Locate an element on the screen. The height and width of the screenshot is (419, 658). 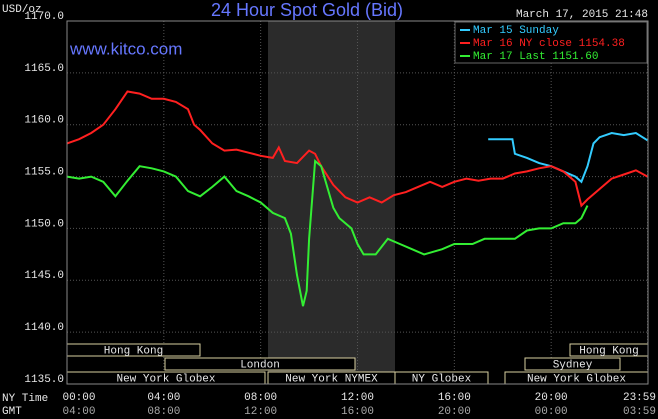
x-tick-label: 00:00 is located at coordinates (78, 398).